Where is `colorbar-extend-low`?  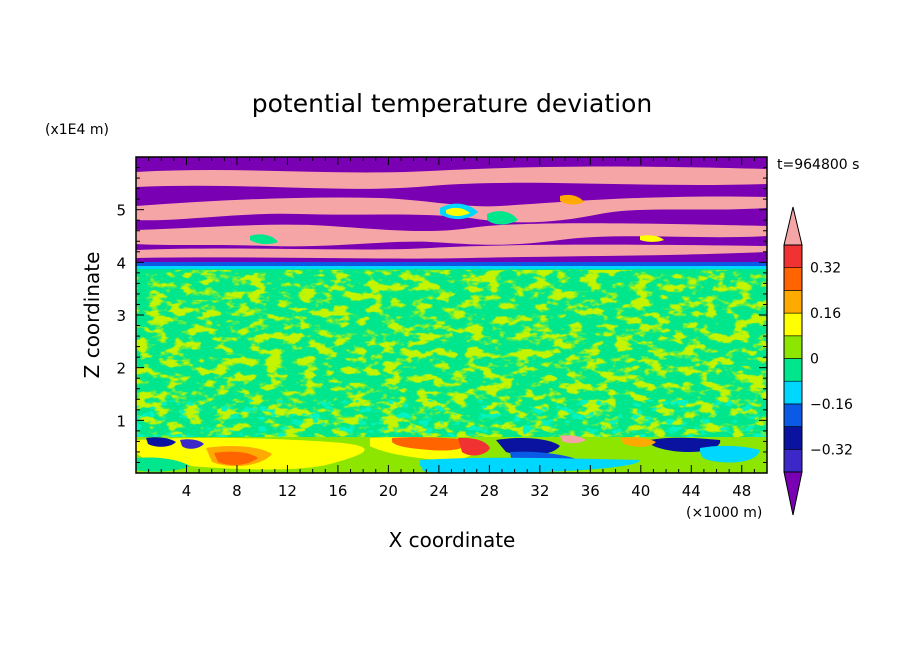 colorbar-extend-low is located at coordinates (793, 493).